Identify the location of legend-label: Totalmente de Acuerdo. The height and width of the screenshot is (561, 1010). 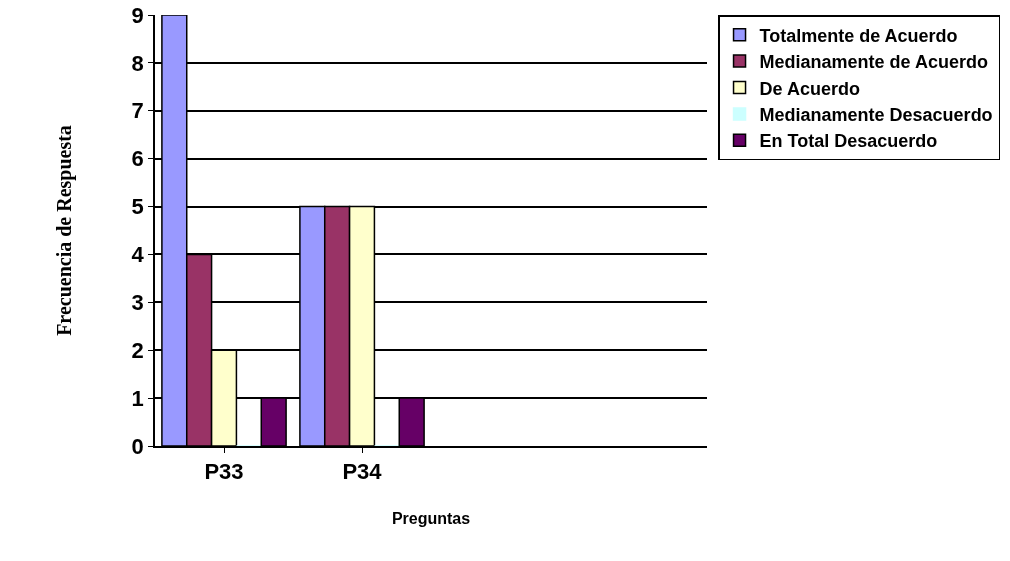
(858, 35).